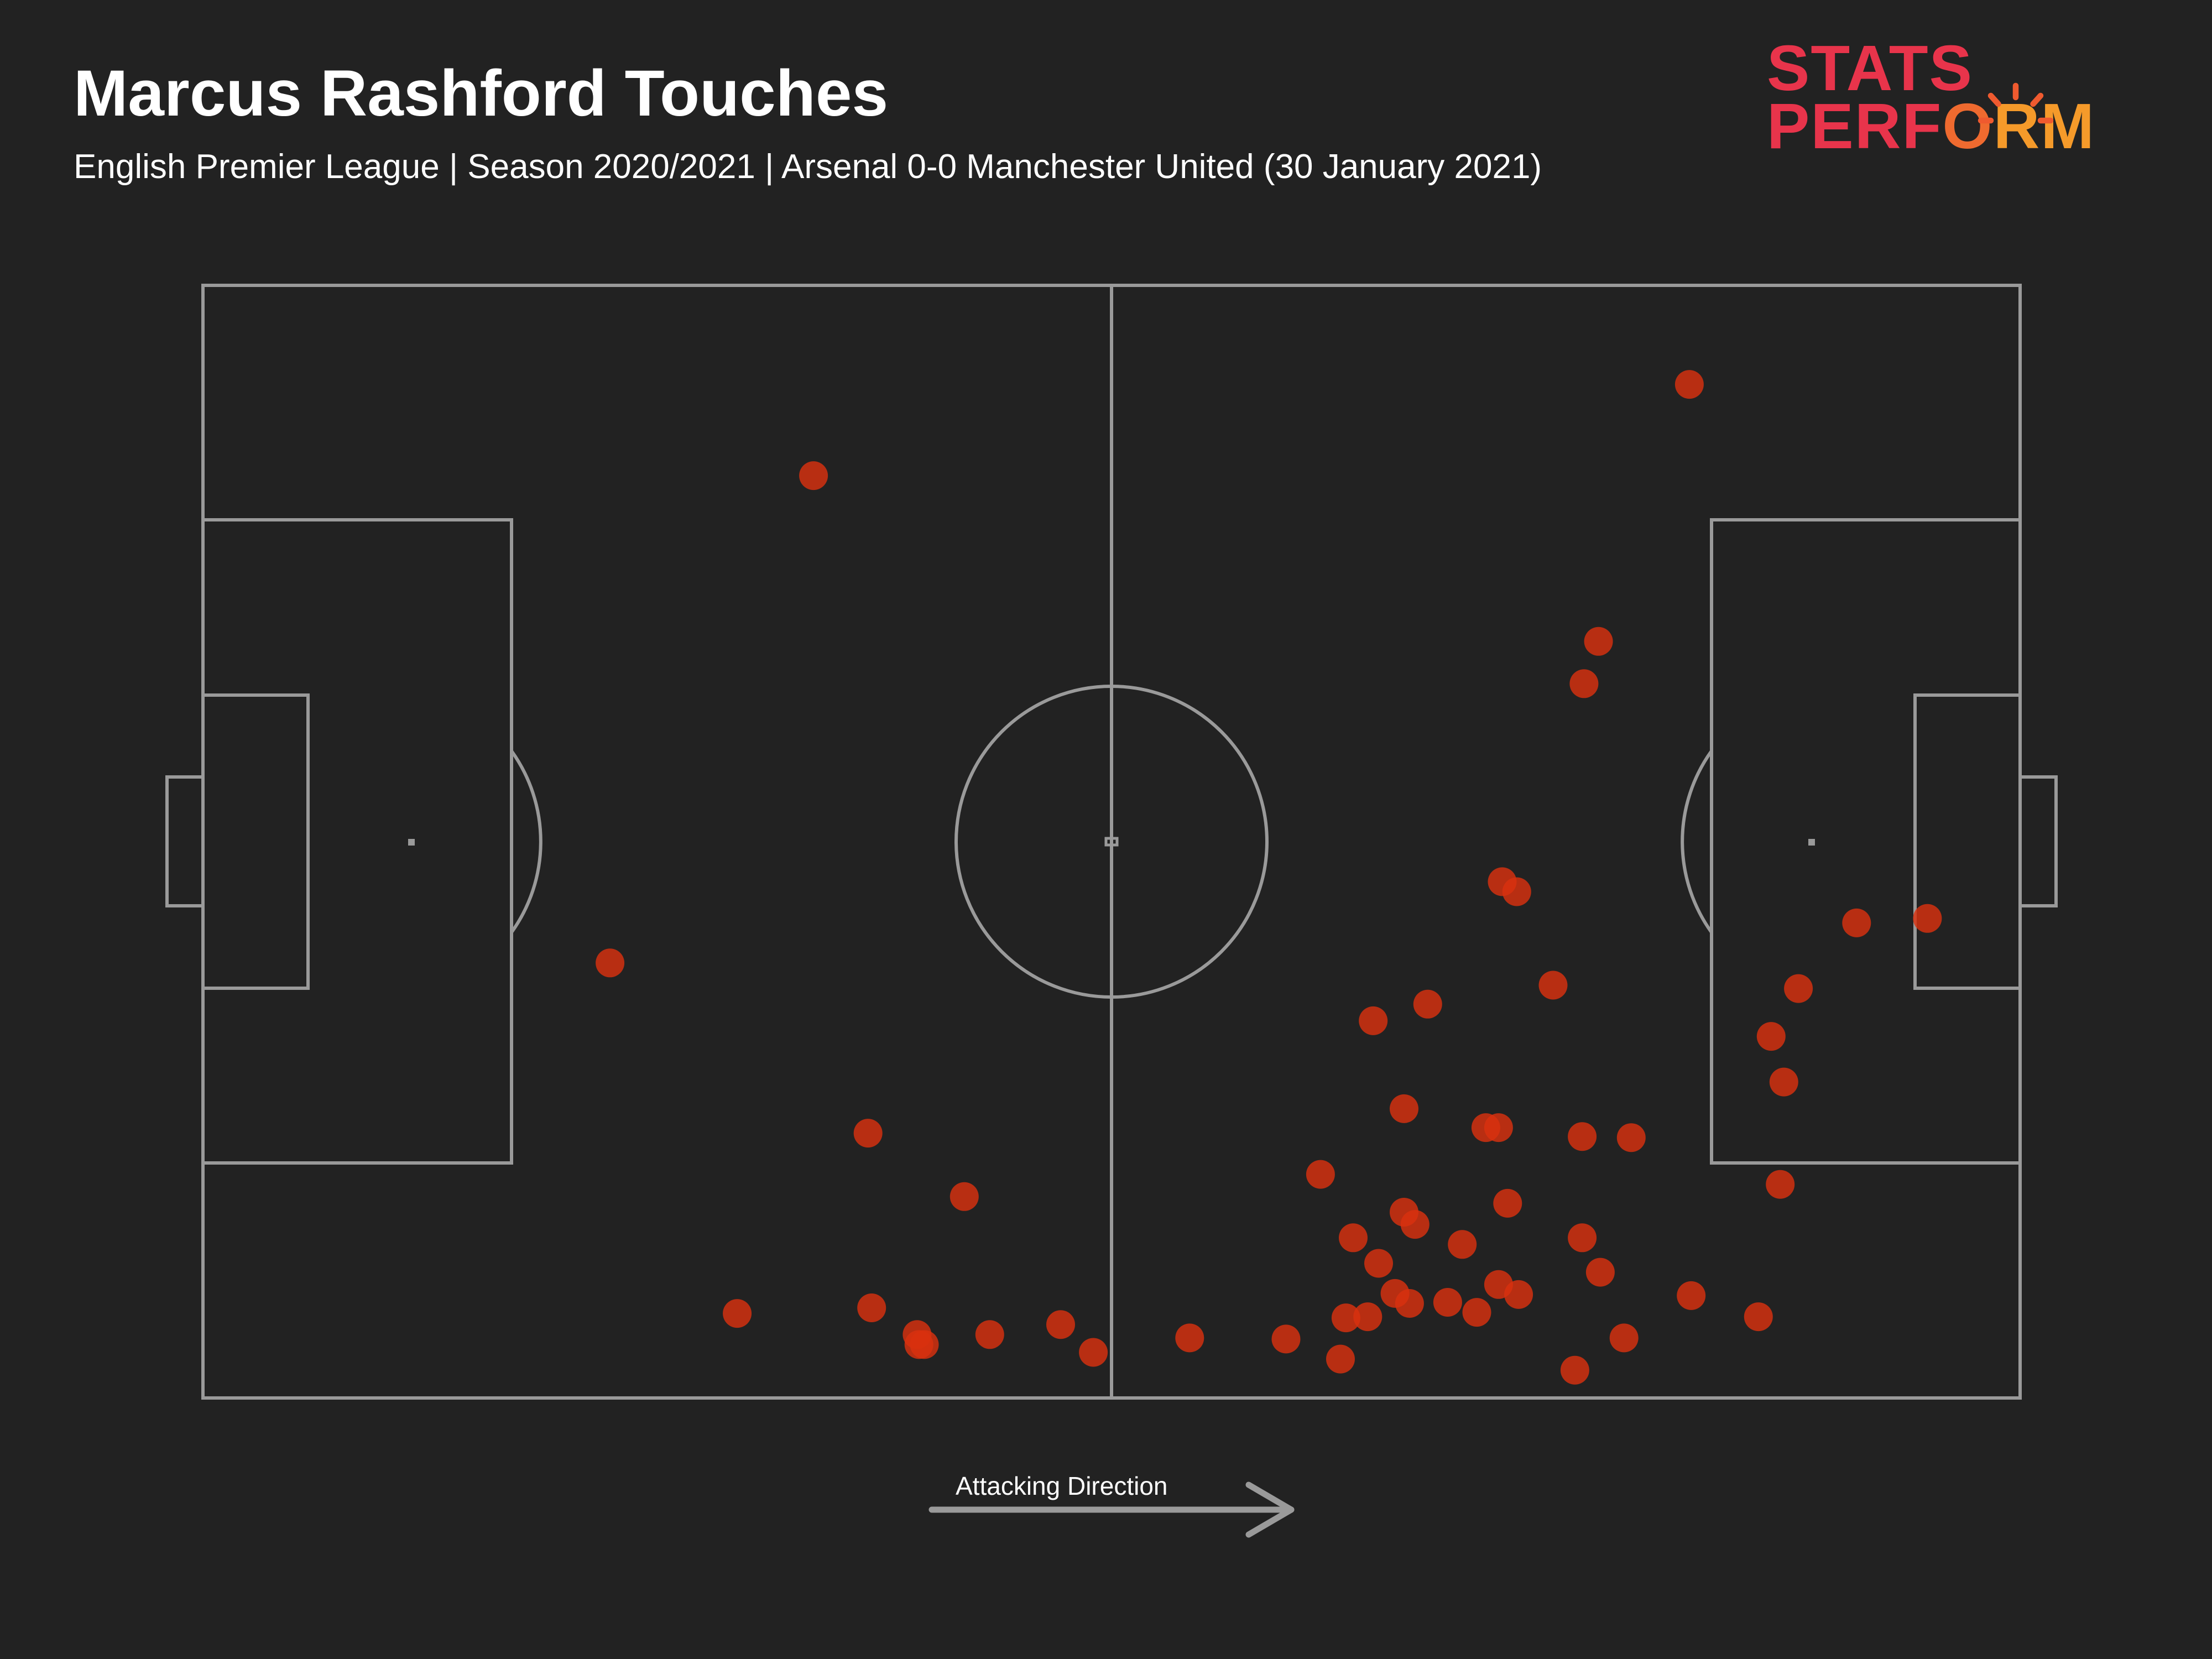 The width and height of the screenshot is (2212, 1659). What do you see at coordinates (1968, 126) in the screenshot?
I see `logo-line-2-part-b: O` at bounding box center [1968, 126].